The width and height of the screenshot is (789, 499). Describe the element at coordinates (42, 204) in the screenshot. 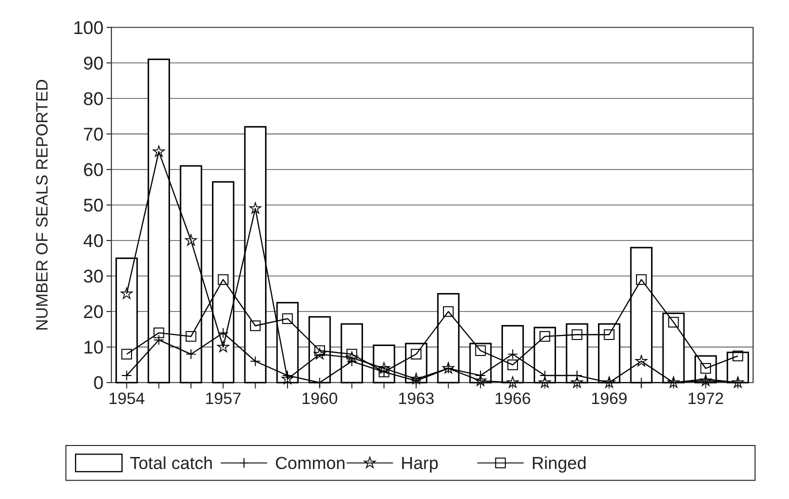

I see `y-axis-title: NUMBER OF SEALS REPORTED` at that location.